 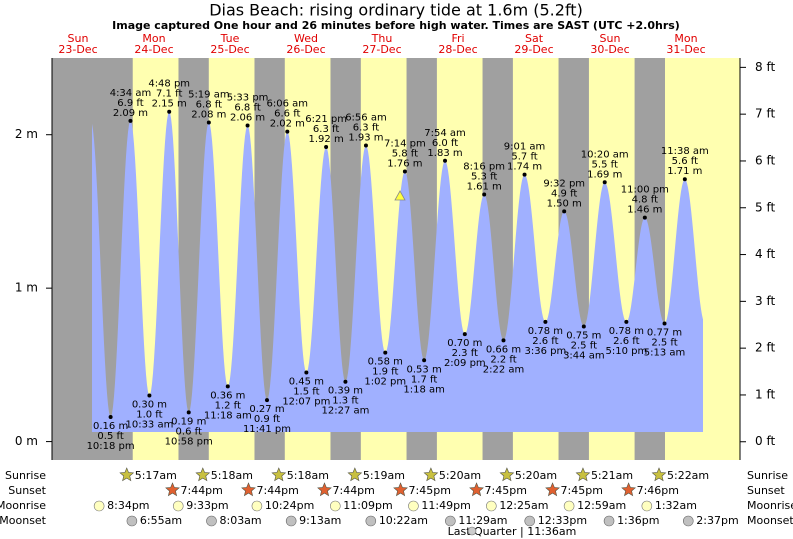 I want to click on tide-label: 5.3 ft, so click(x=484, y=177).